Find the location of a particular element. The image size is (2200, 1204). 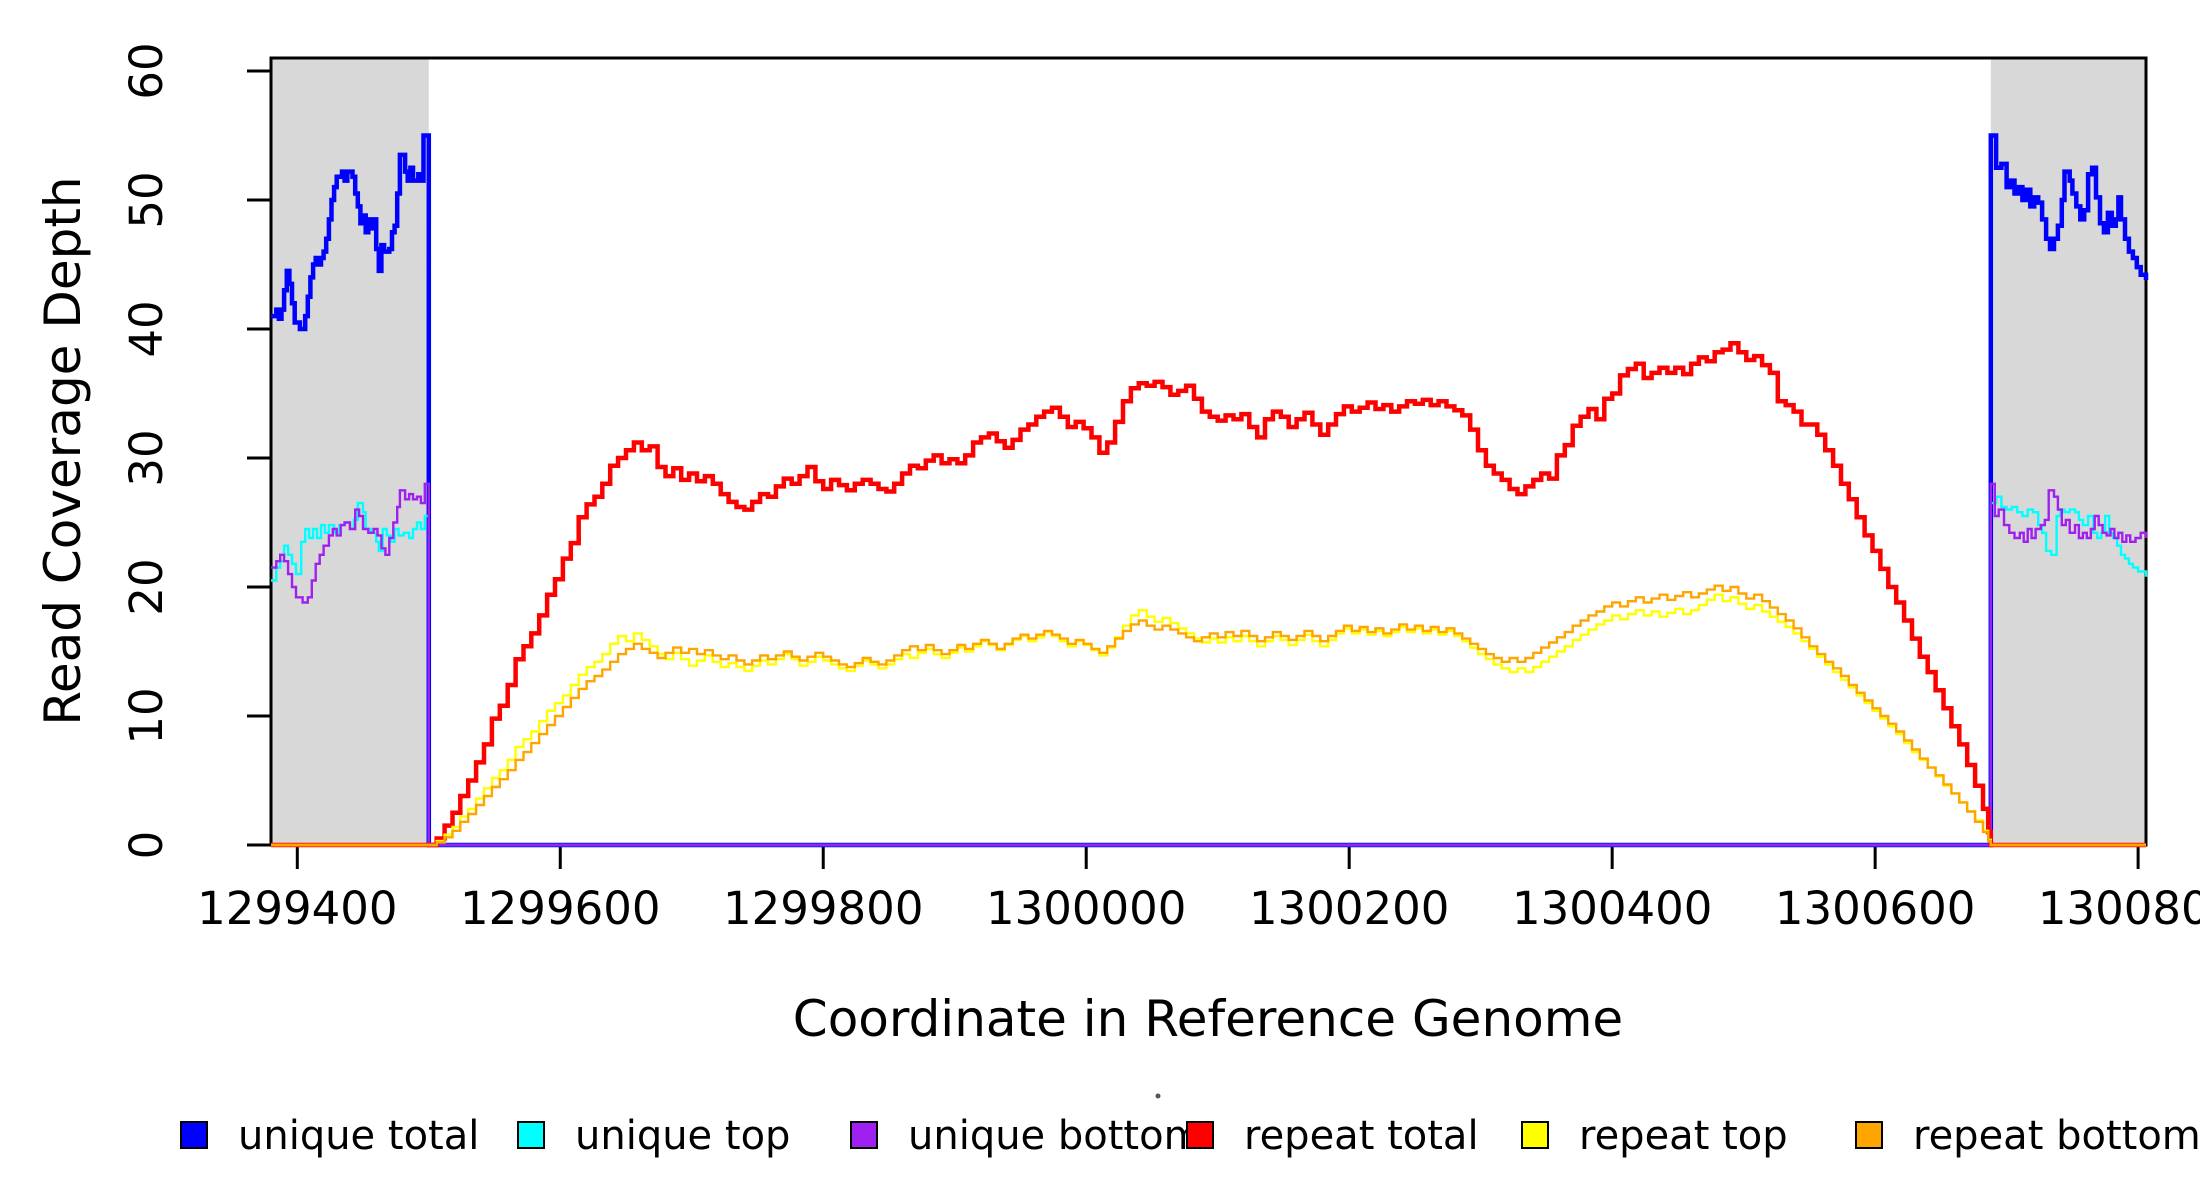

y-tick-label: 0 is located at coordinates (146, 845).